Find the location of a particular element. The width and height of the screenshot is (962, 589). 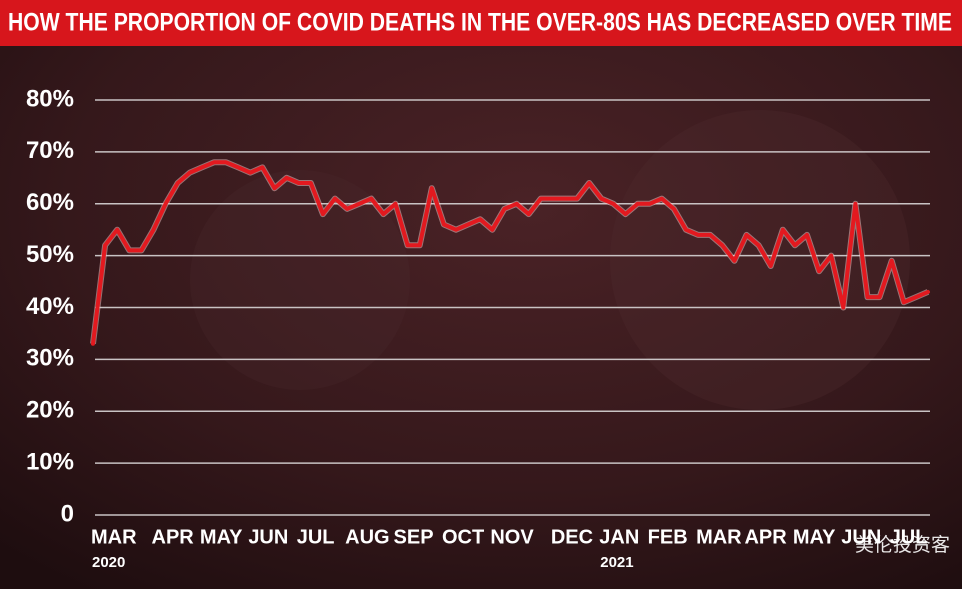

x-tick-label: JAN is located at coordinates (619, 537).